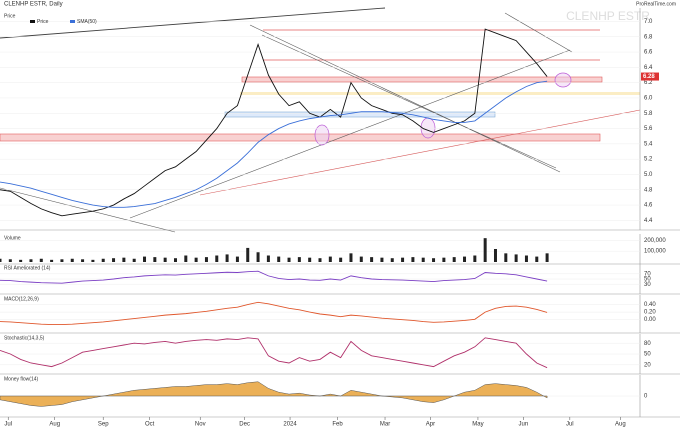 This screenshot has width=680, height=429. Describe the element at coordinates (648, 221) in the screenshot. I see `y-tick-label: 4.4` at that location.